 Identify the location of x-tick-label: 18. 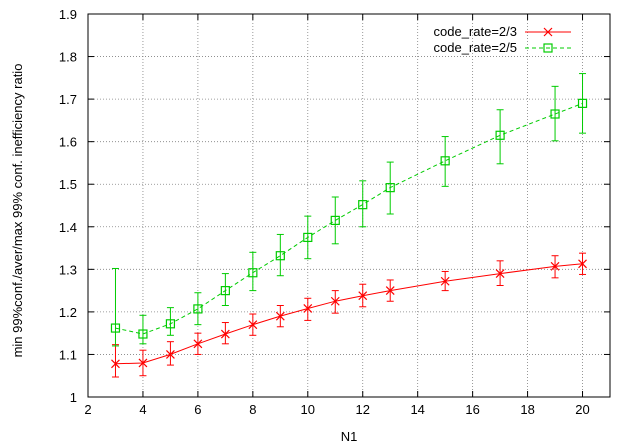
(527, 409).